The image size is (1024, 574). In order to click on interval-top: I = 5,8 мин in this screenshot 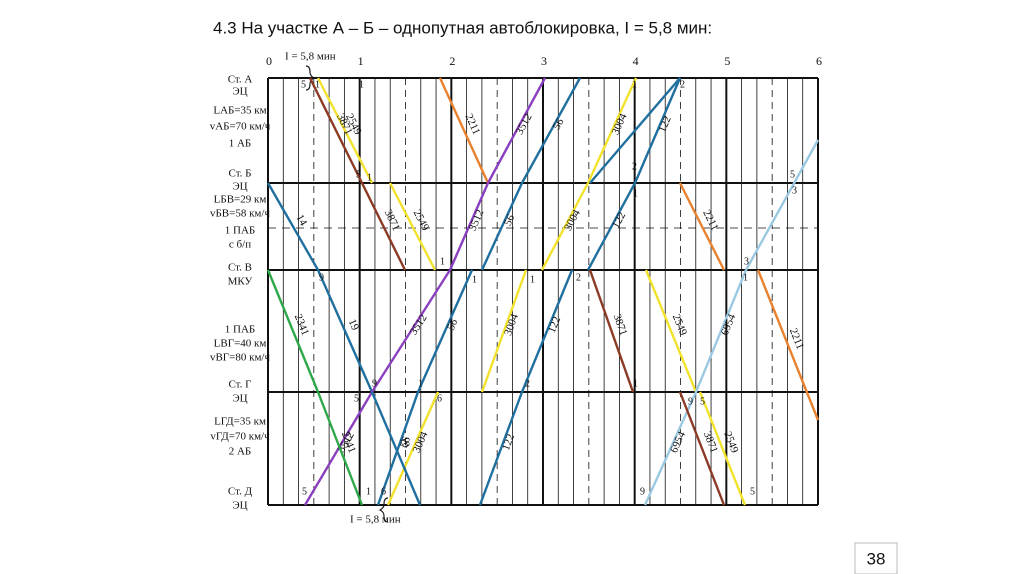, I will do `click(310, 57)`.